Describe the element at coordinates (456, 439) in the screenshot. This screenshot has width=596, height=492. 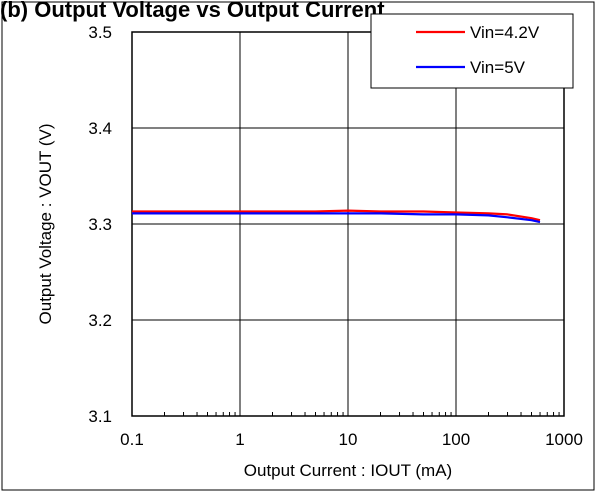
I see `x-tick-label: 100` at that location.